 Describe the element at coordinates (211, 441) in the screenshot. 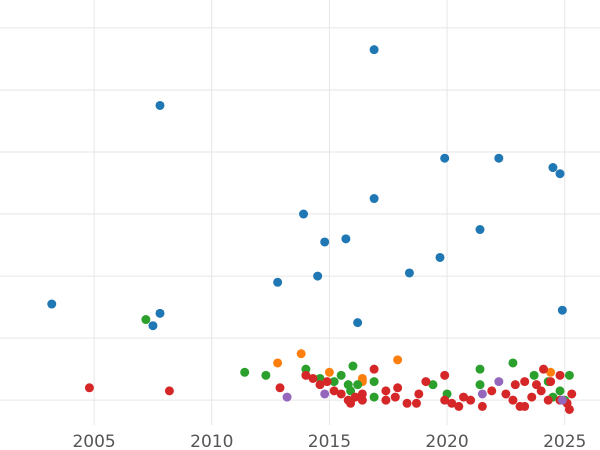

I see `x-tick-label: 2010` at that location.